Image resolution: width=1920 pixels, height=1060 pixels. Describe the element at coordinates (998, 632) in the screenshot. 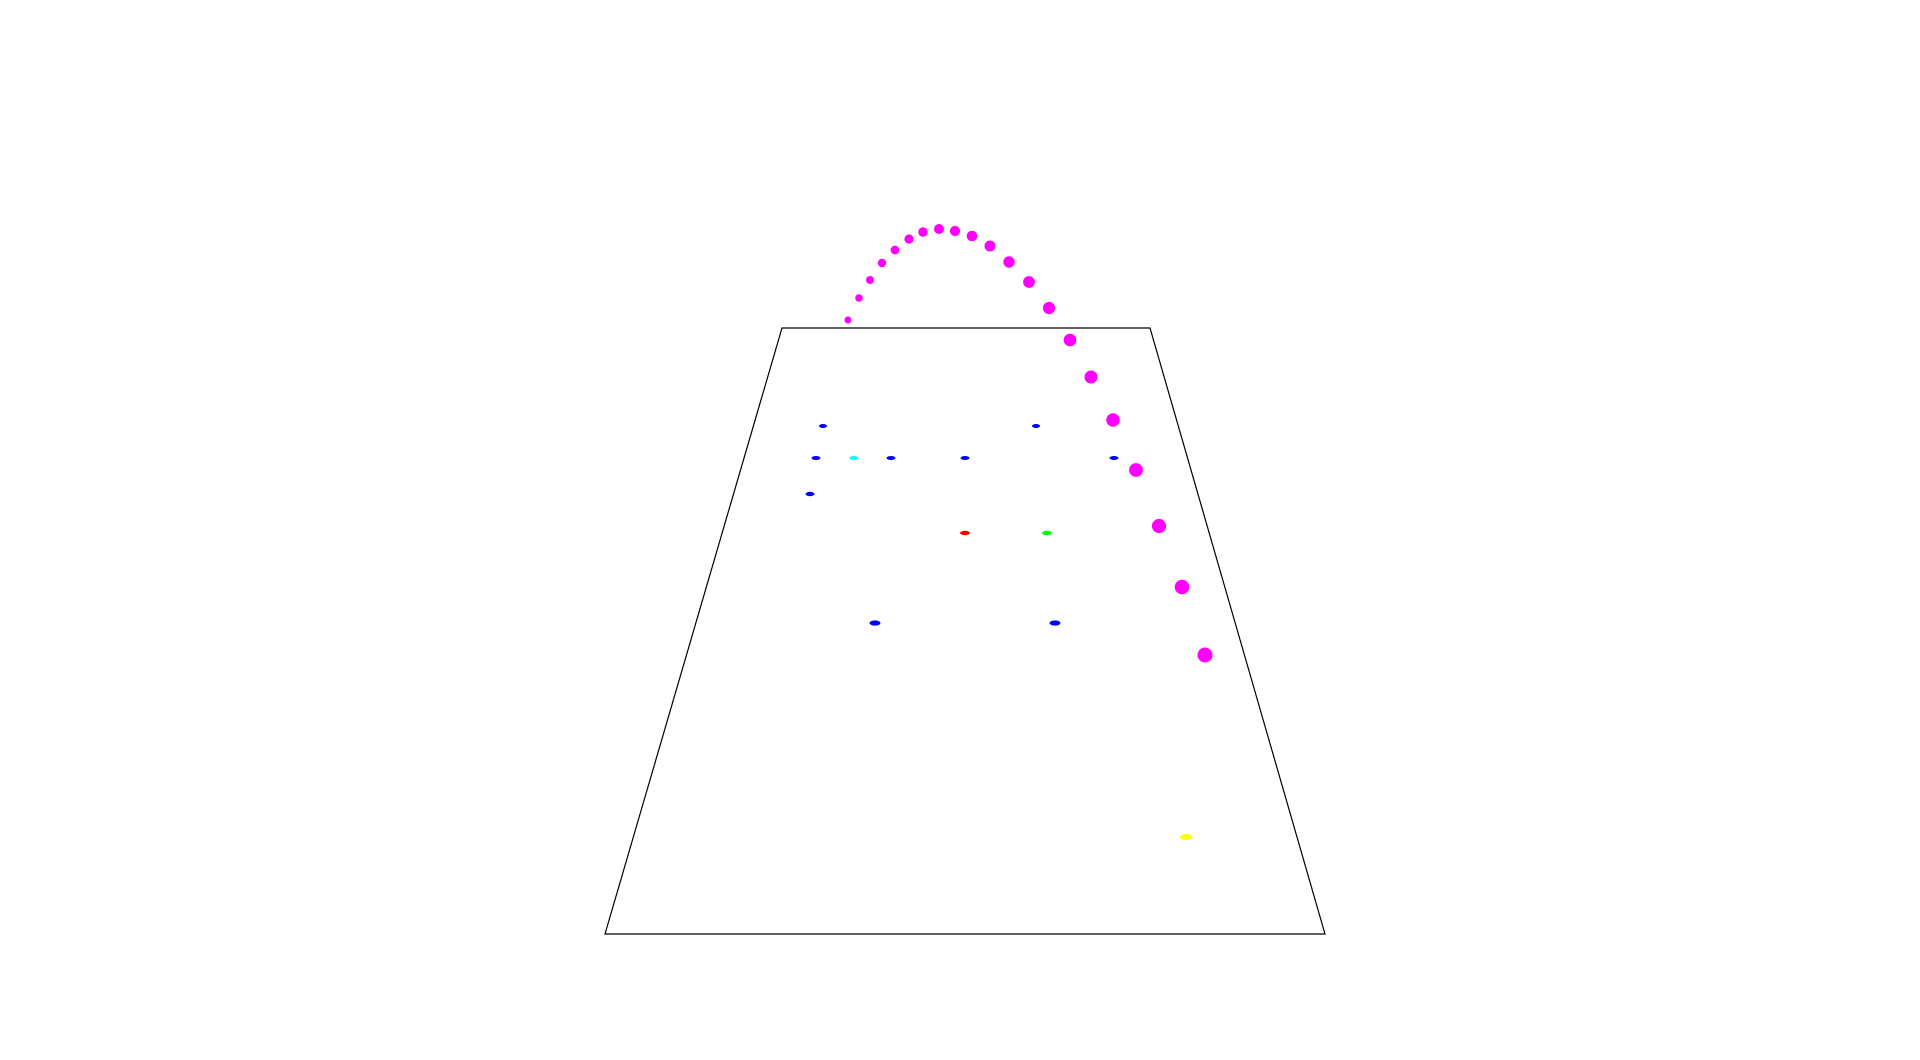

I see `marker-layer` at that location.